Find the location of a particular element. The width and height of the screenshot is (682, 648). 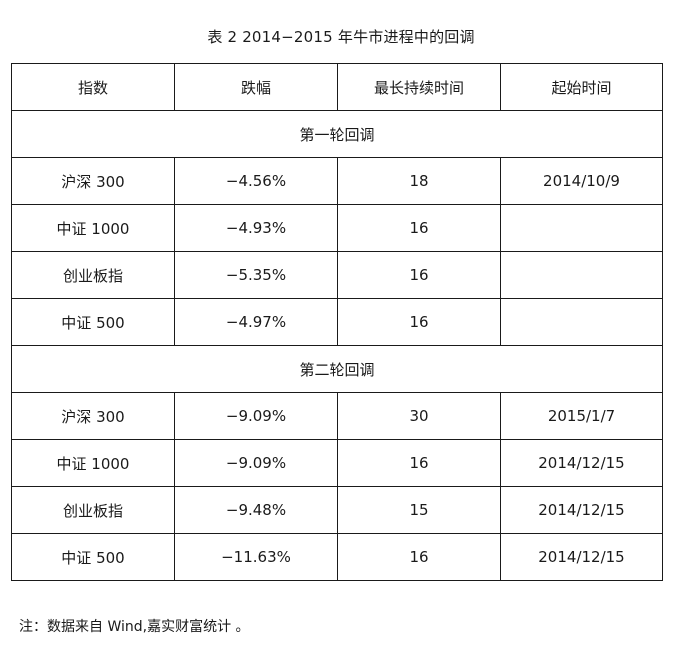

table-row: 创业板指 −9.48% 15 2014/12/15 is located at coordinates (337, 510).